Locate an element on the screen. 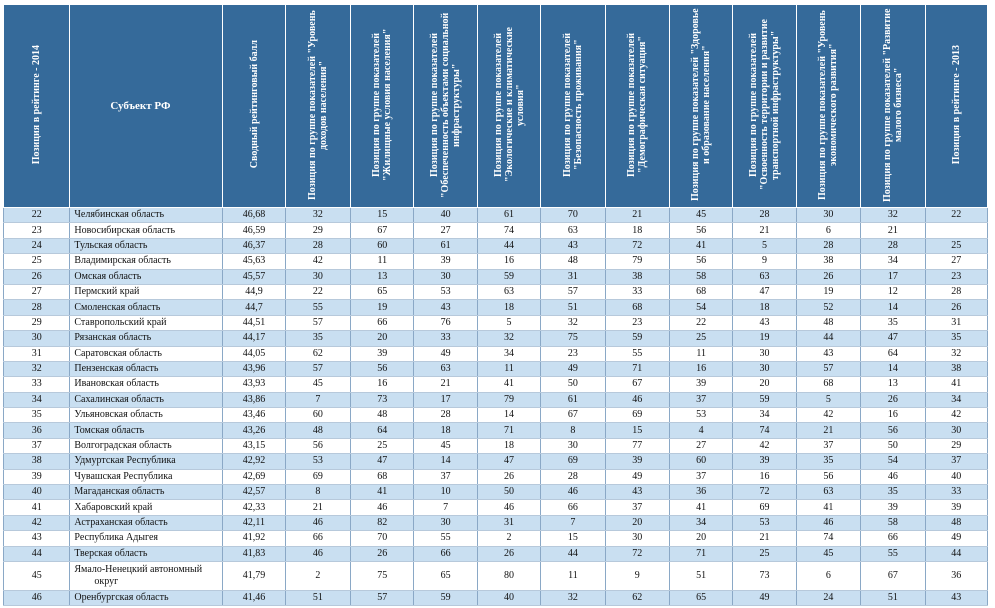  group-position-cell: 53 is located at coordinates (701, 415).